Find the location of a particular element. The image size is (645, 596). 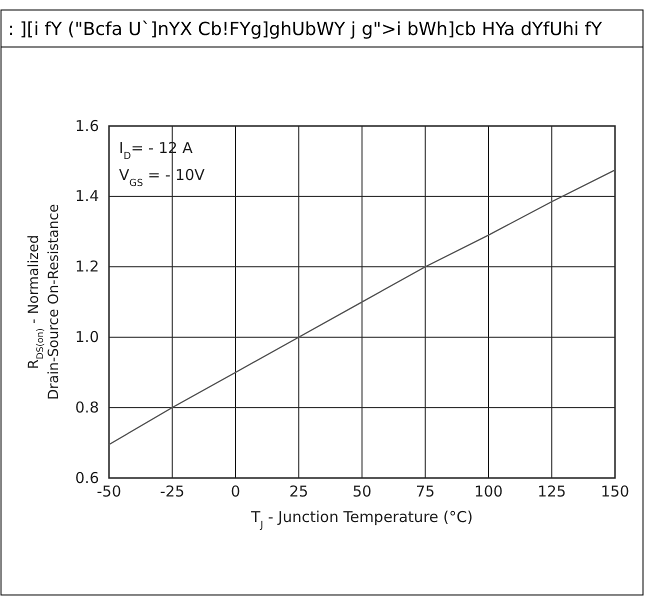

x-tick-label: -50 is located at coordinates (109, 491).